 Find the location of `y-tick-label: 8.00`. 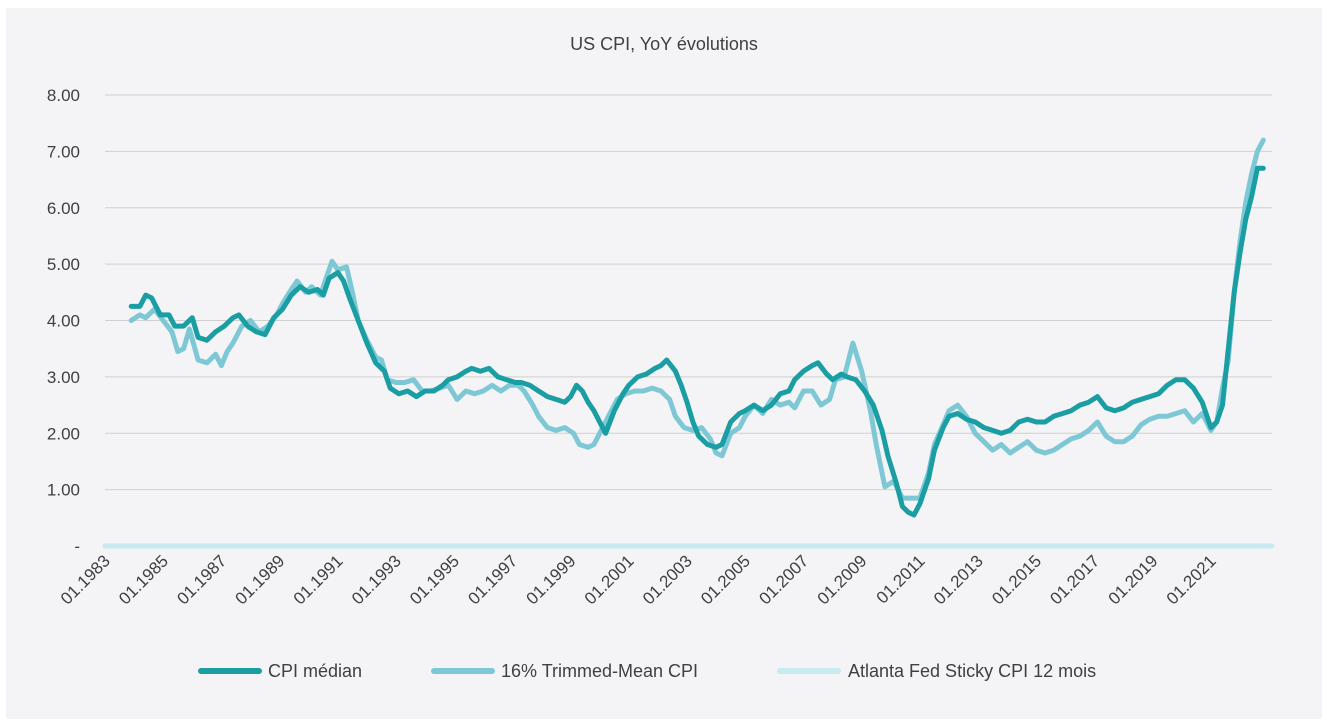

y-tick-label: 8.00 is located at coordinates (63, 95).